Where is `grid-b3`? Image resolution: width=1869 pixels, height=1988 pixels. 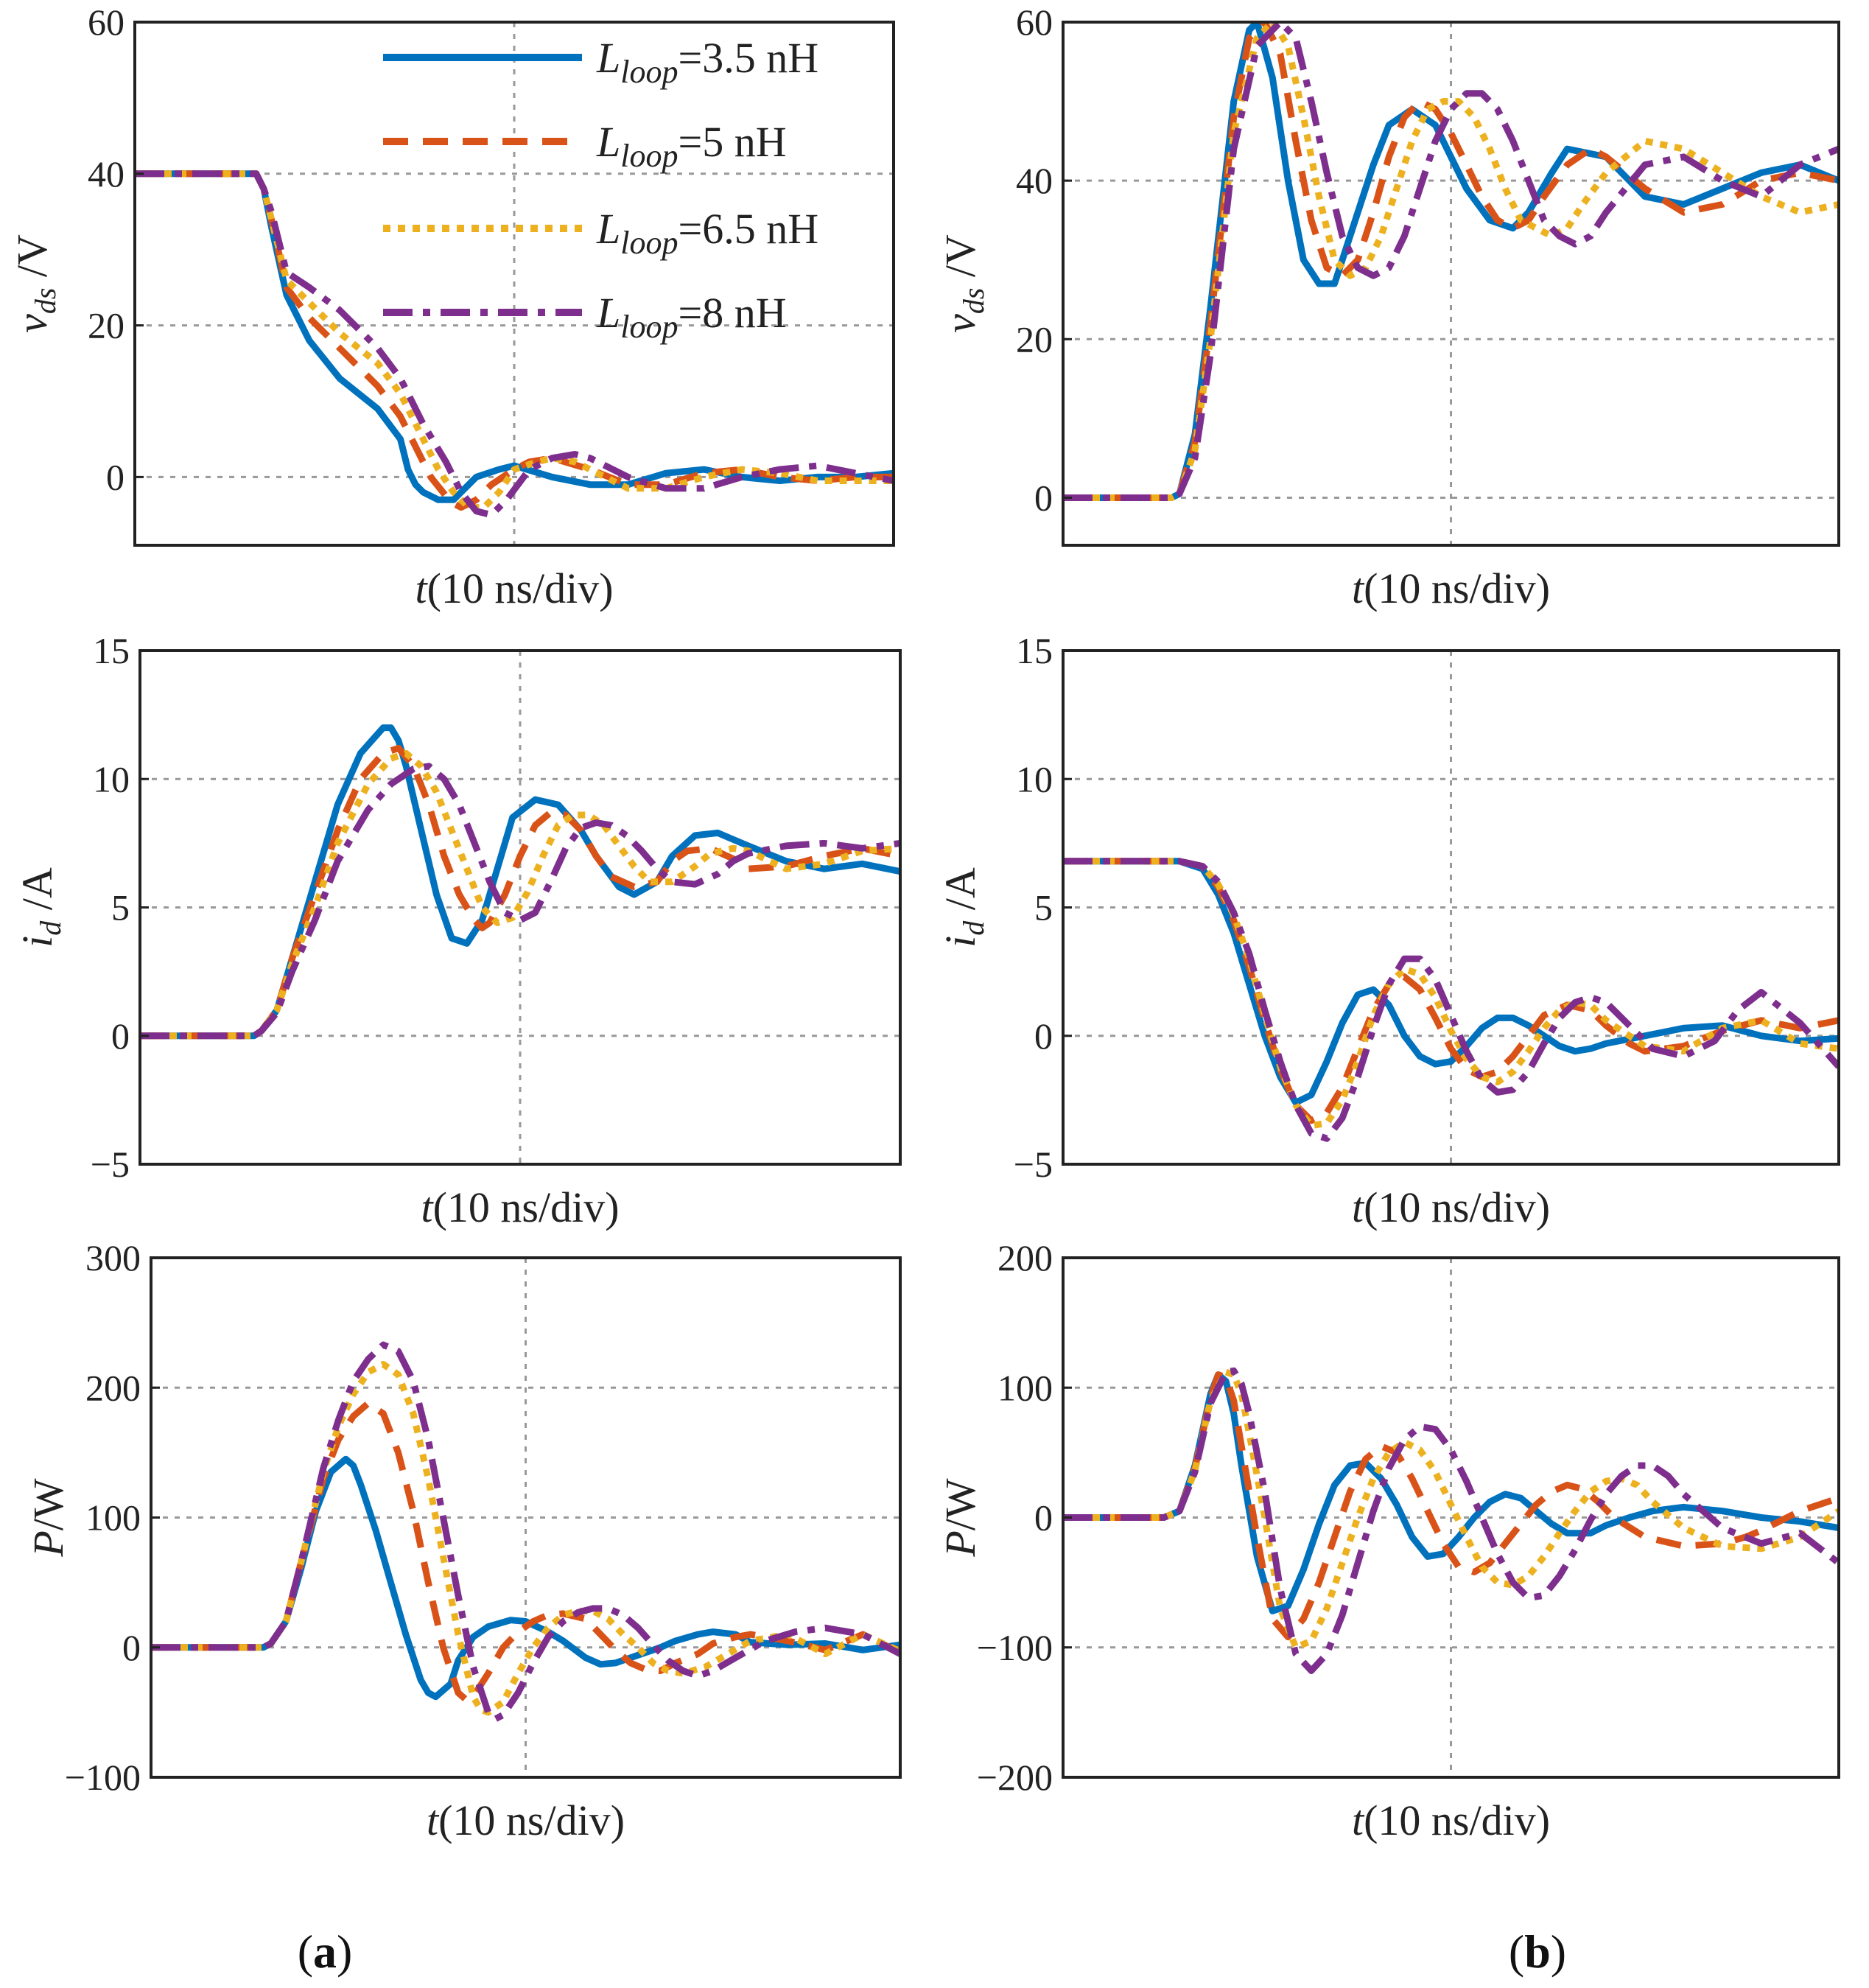
grid-b3 is located at coordinates (1451, 1516).